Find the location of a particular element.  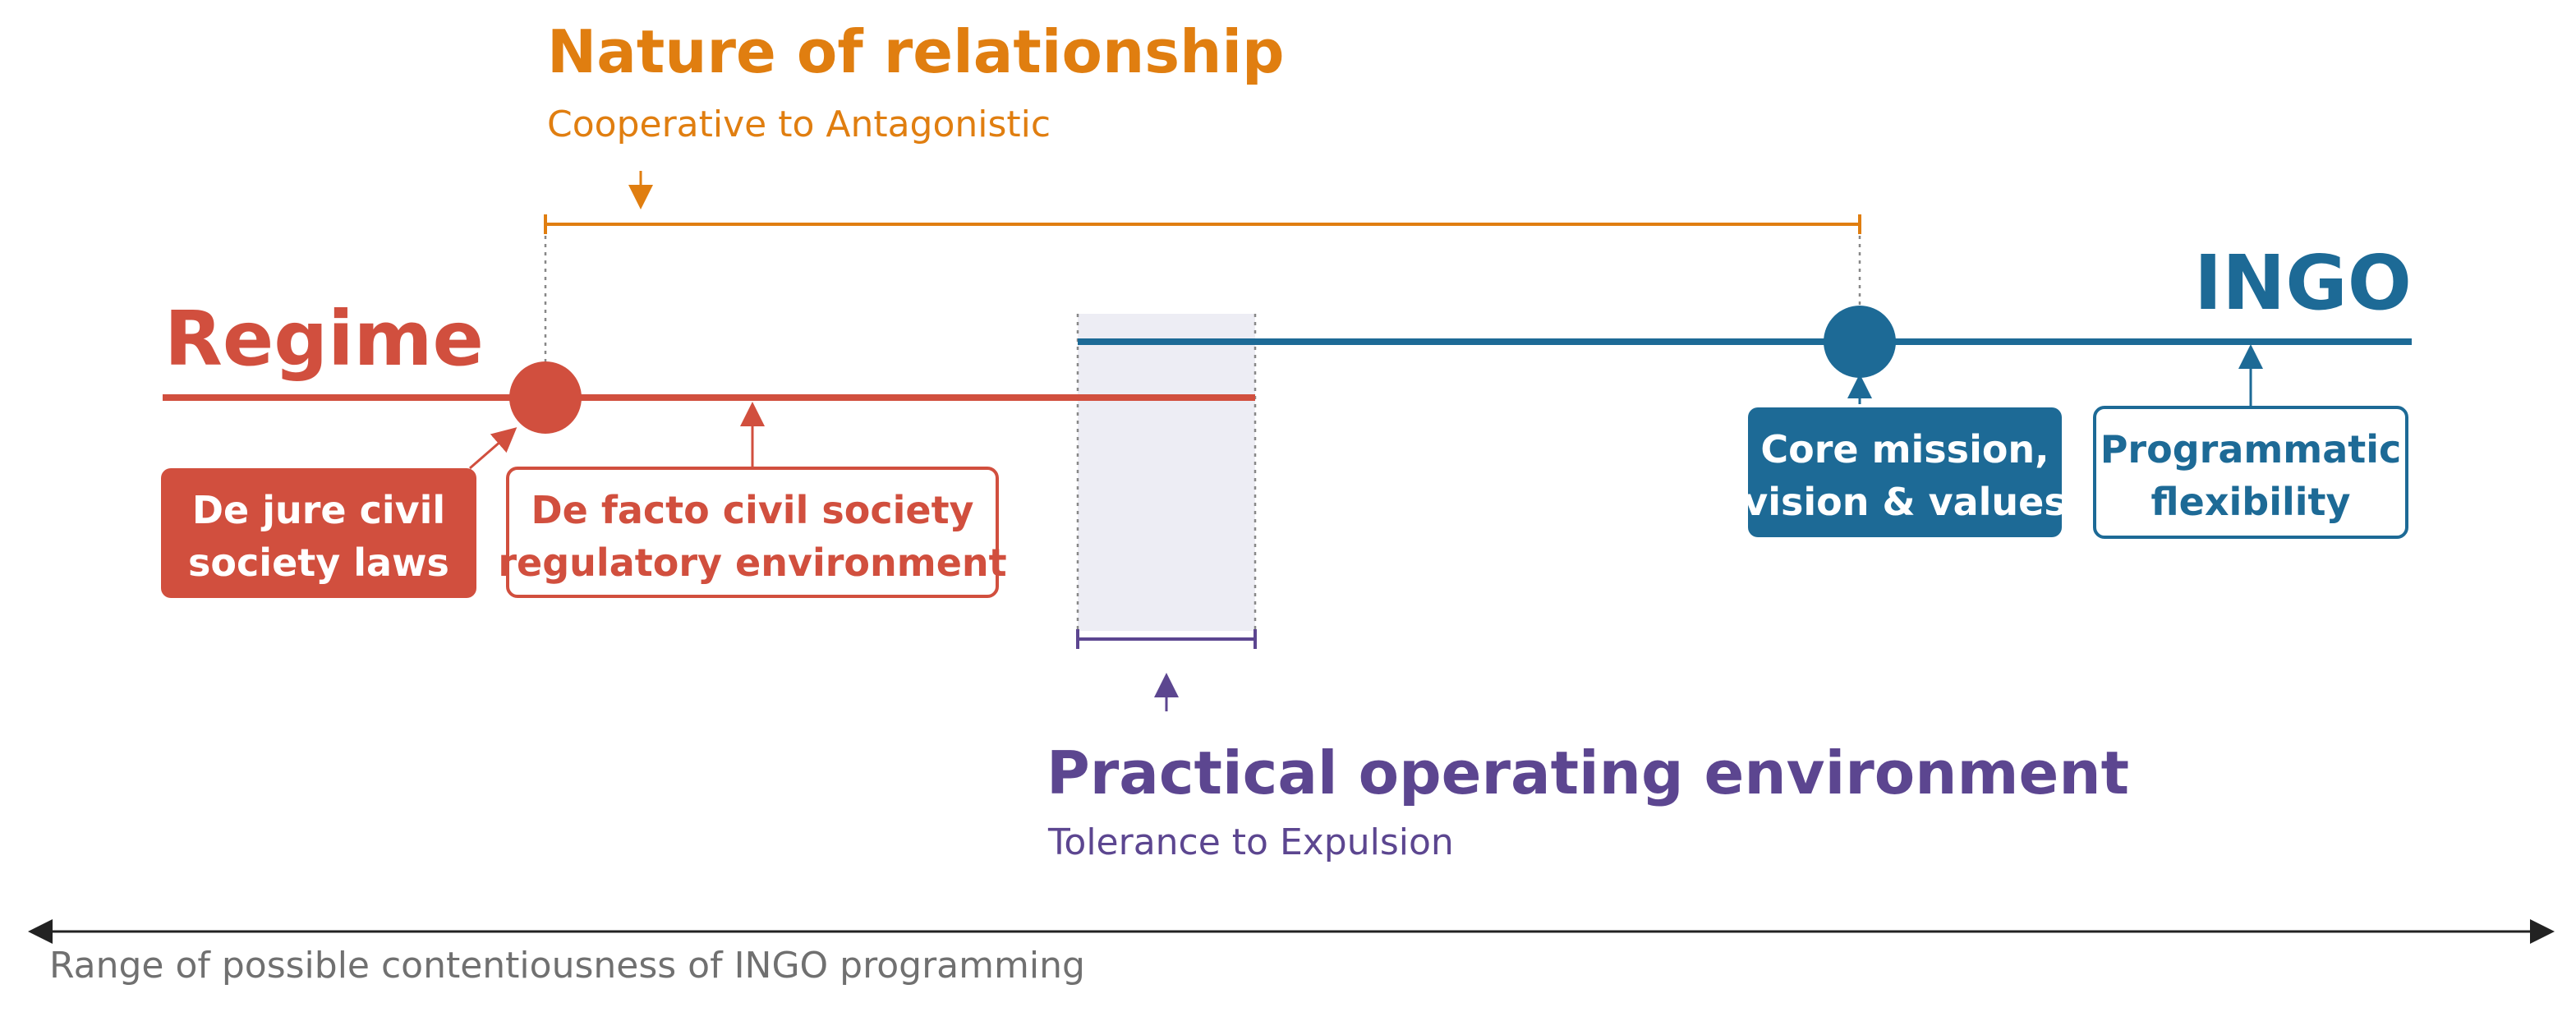

practical-shade is located at coordinates (1166, 472).